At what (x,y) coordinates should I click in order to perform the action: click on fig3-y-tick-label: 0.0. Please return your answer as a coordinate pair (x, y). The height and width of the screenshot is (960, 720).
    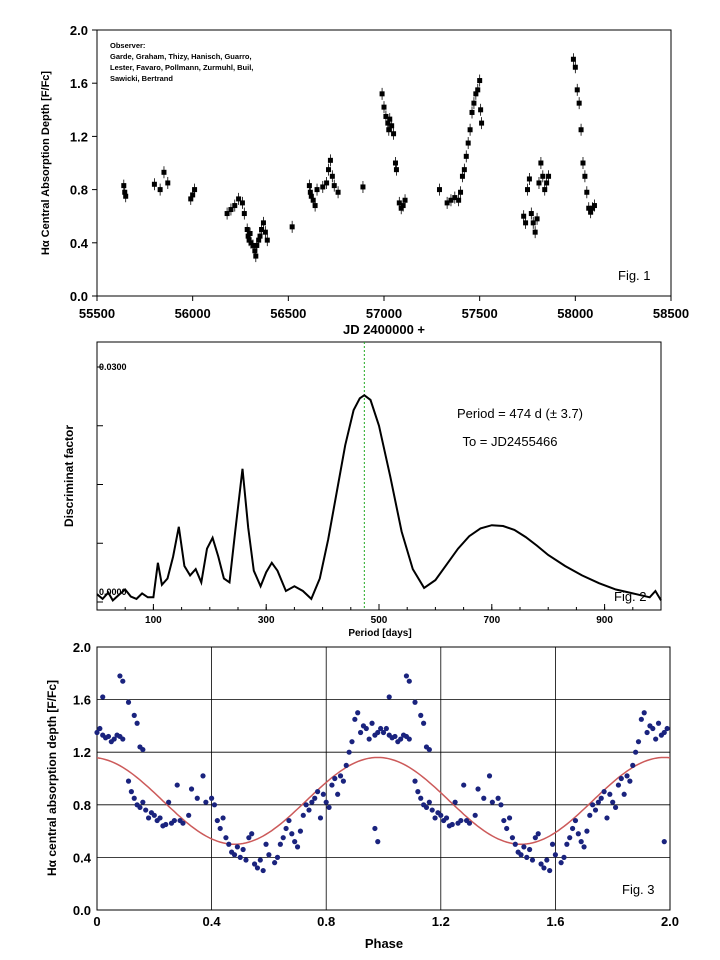
    Looking at the image, I should click on (82, 910).